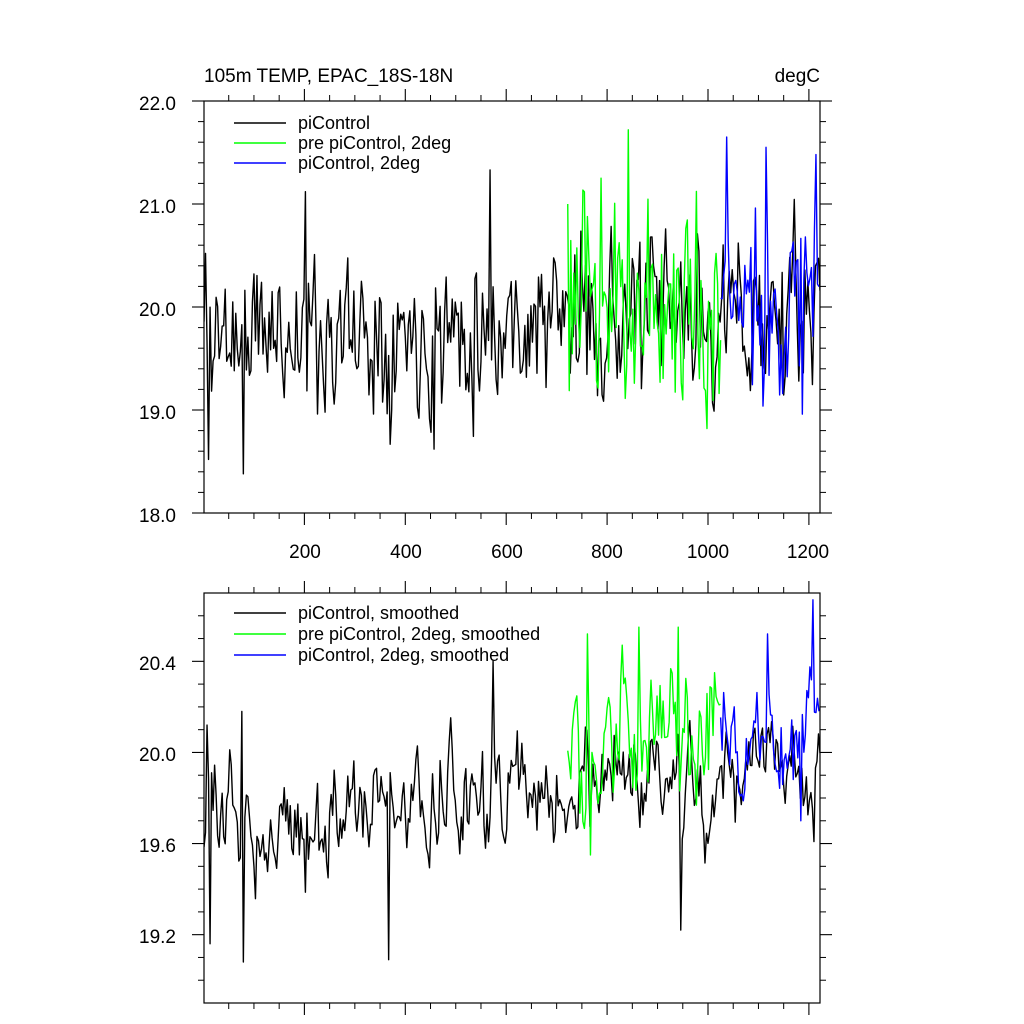 The image size is (1024, 1024). I want to click on top-x-tick-label: 1000, so click(708, 552).